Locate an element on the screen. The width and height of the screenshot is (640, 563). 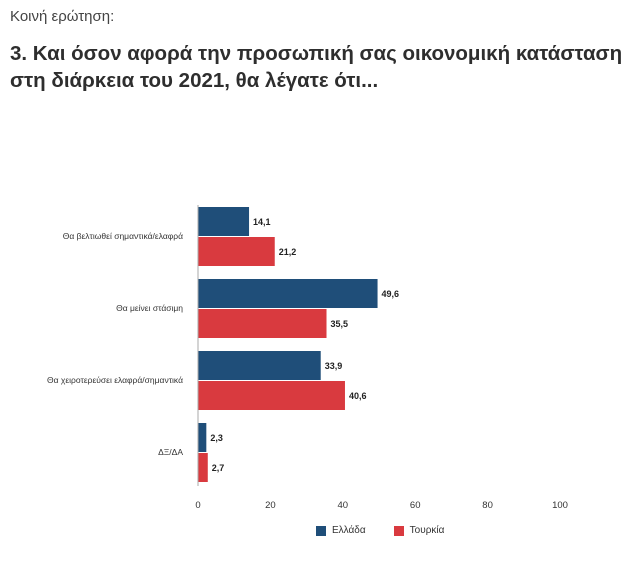
legend-swatch-greece is located at coordinates (321, 530).